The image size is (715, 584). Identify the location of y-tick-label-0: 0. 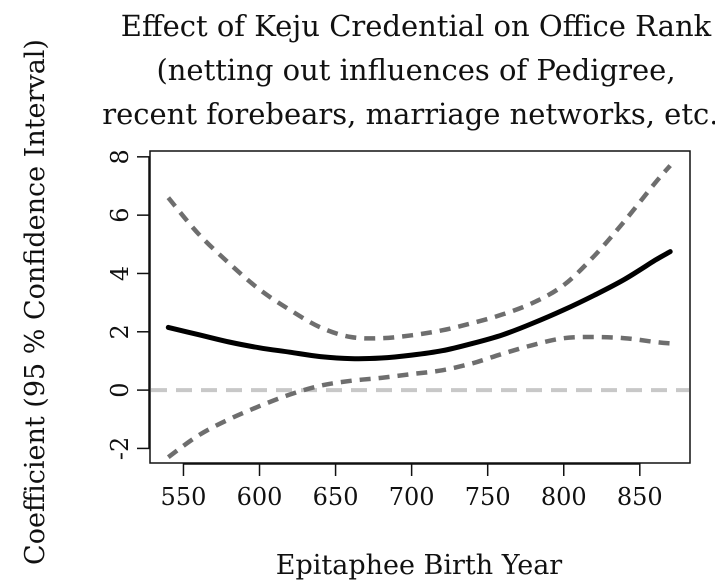
(120, 389).